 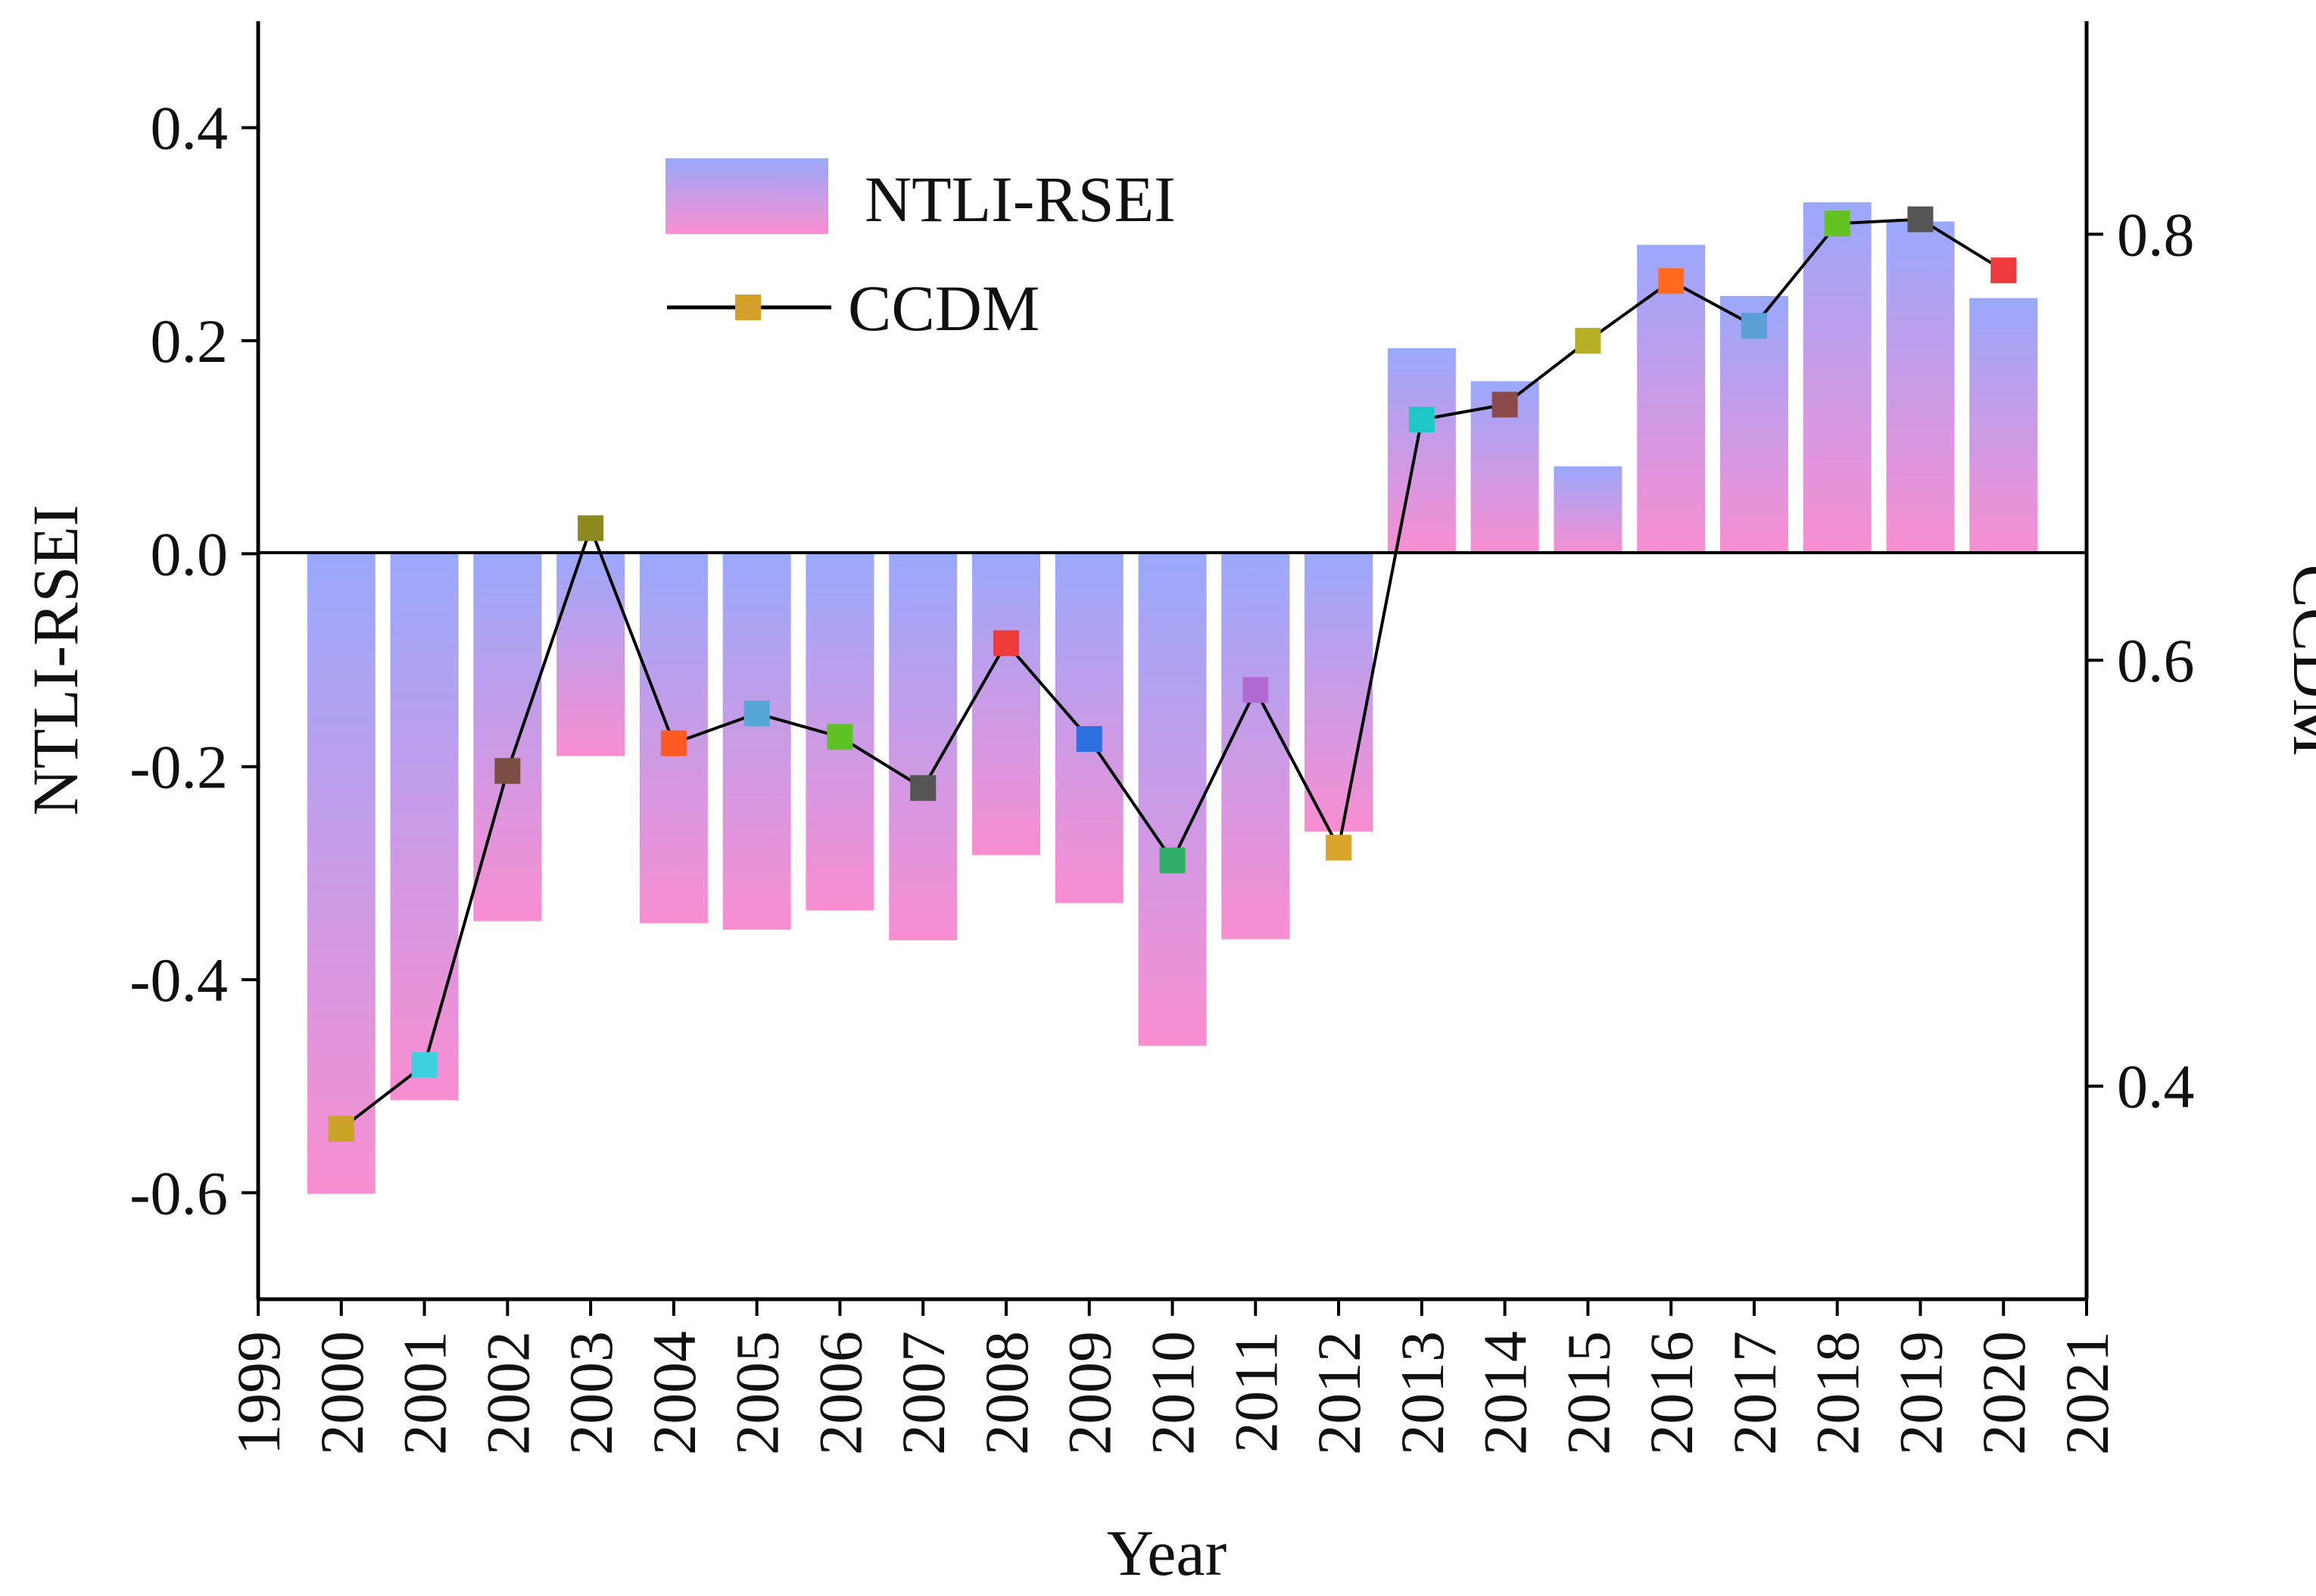 What do you see at coordinates (1588, 1393) in the screenshot?
I see `x-tick-label: 2015` at bounding box center [1588, 1393].